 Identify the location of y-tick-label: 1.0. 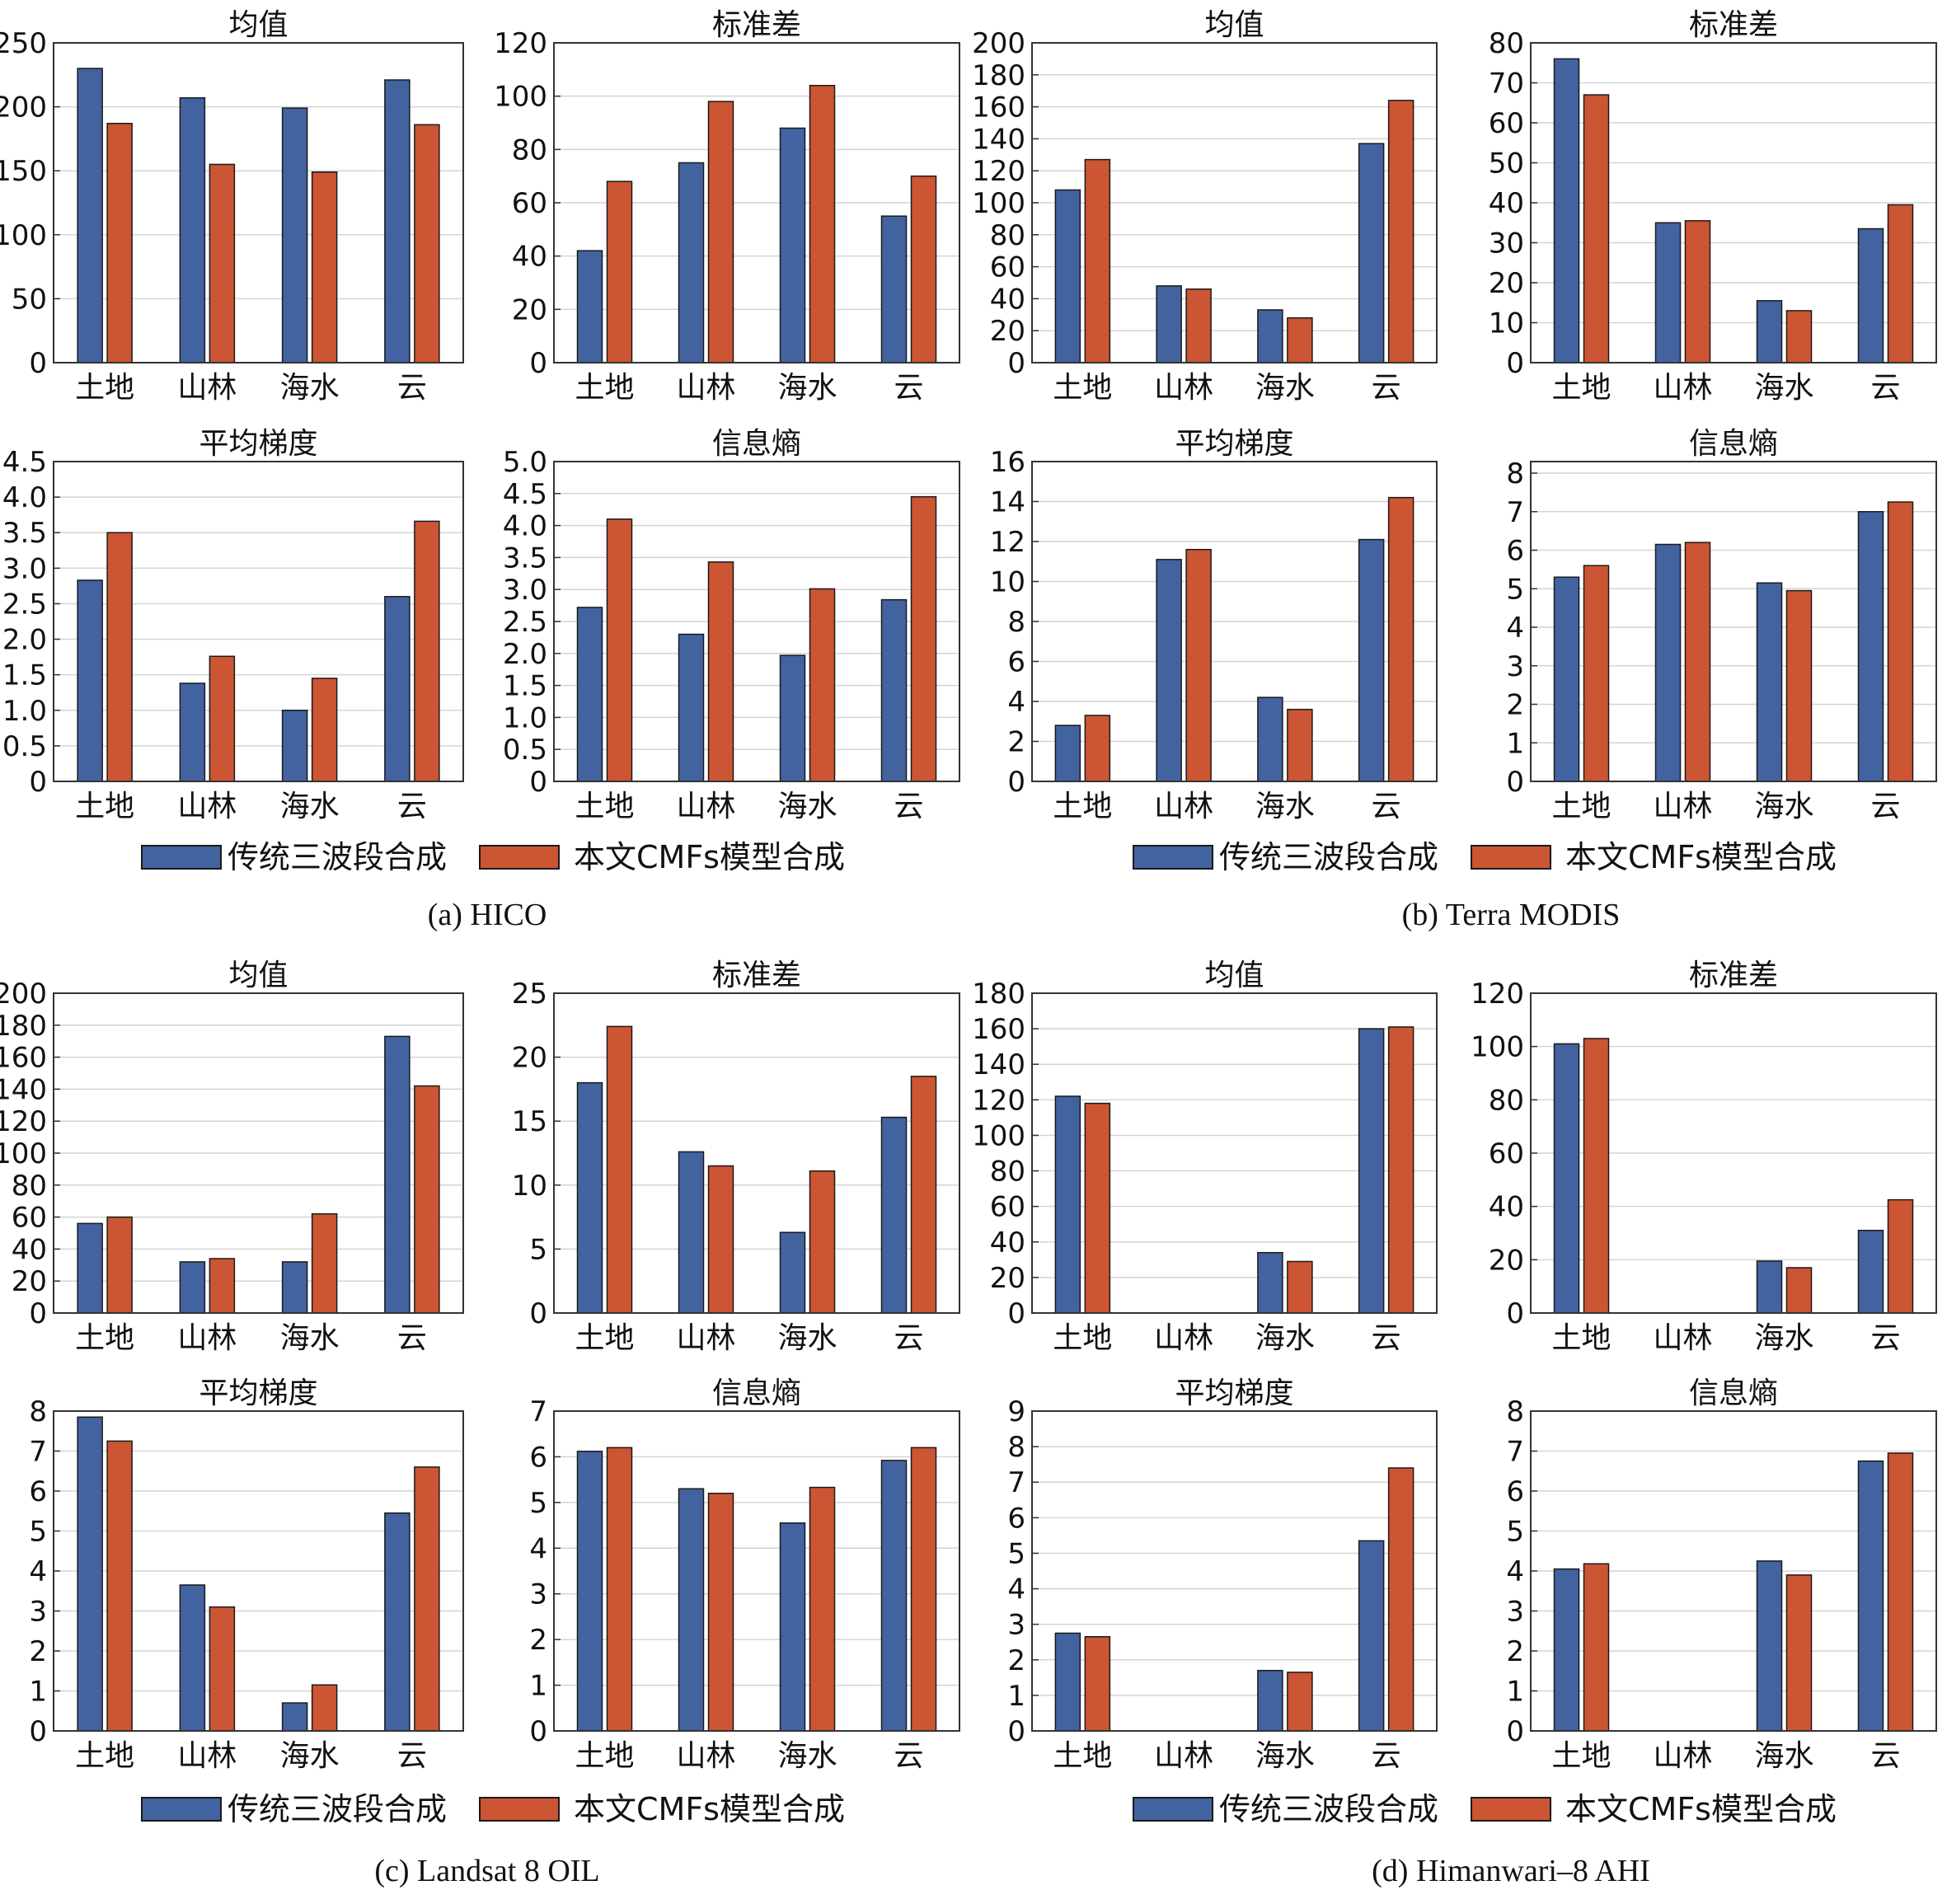
(24, 711).